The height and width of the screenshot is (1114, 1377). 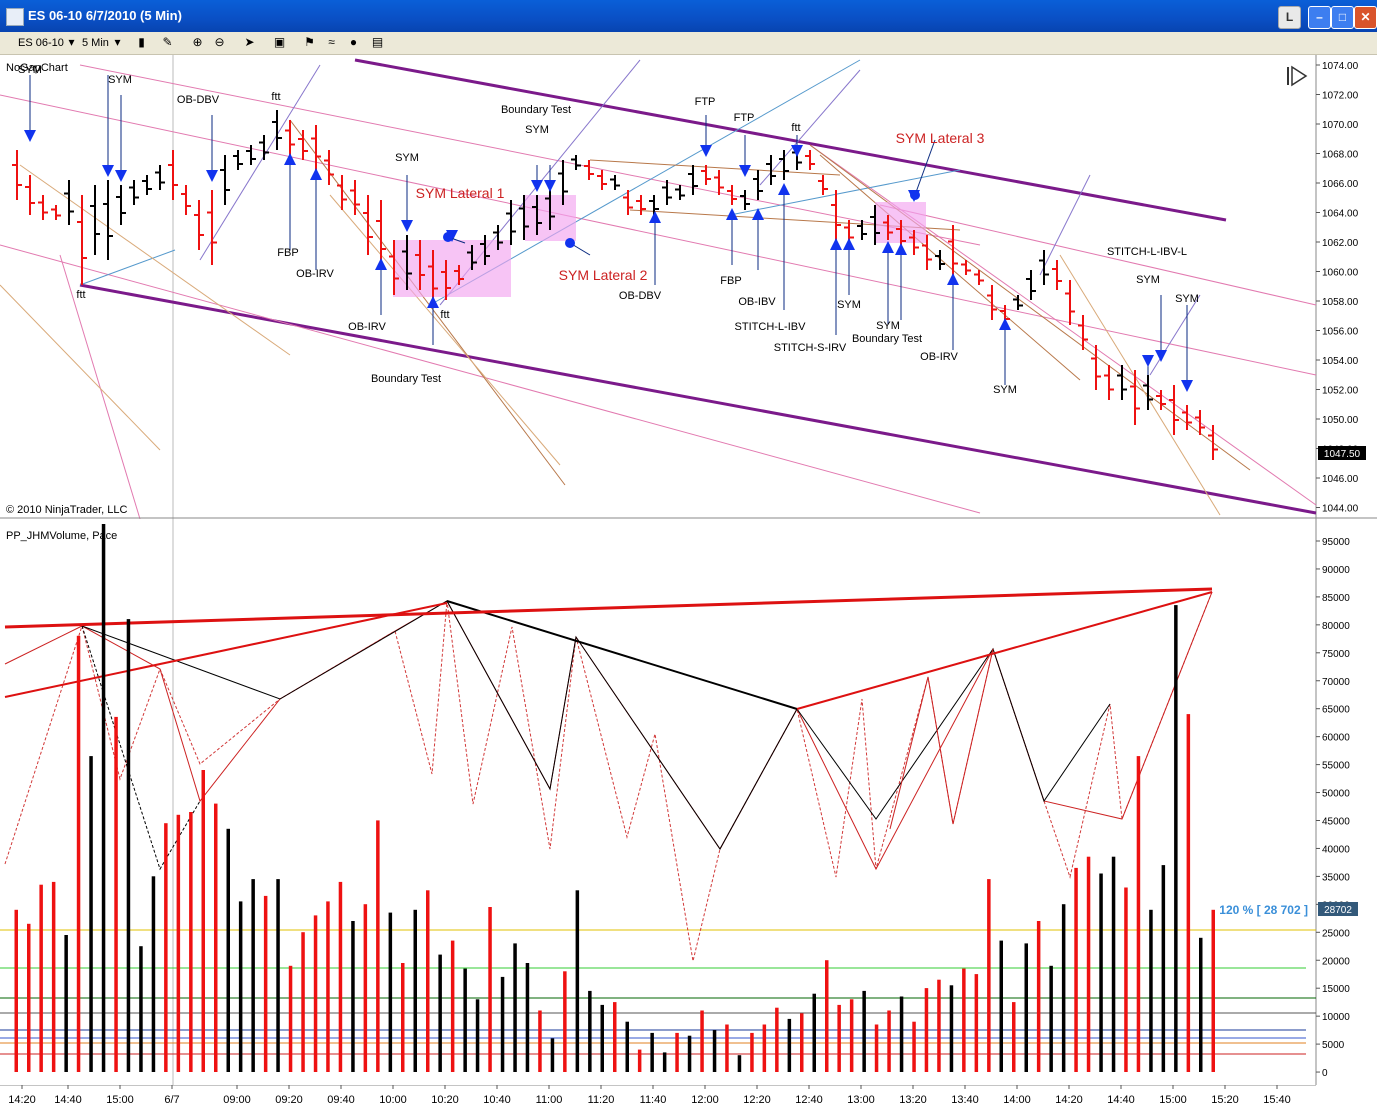 I want to click on instrument-selector: ES 06-10, so click(x=41, y=43).